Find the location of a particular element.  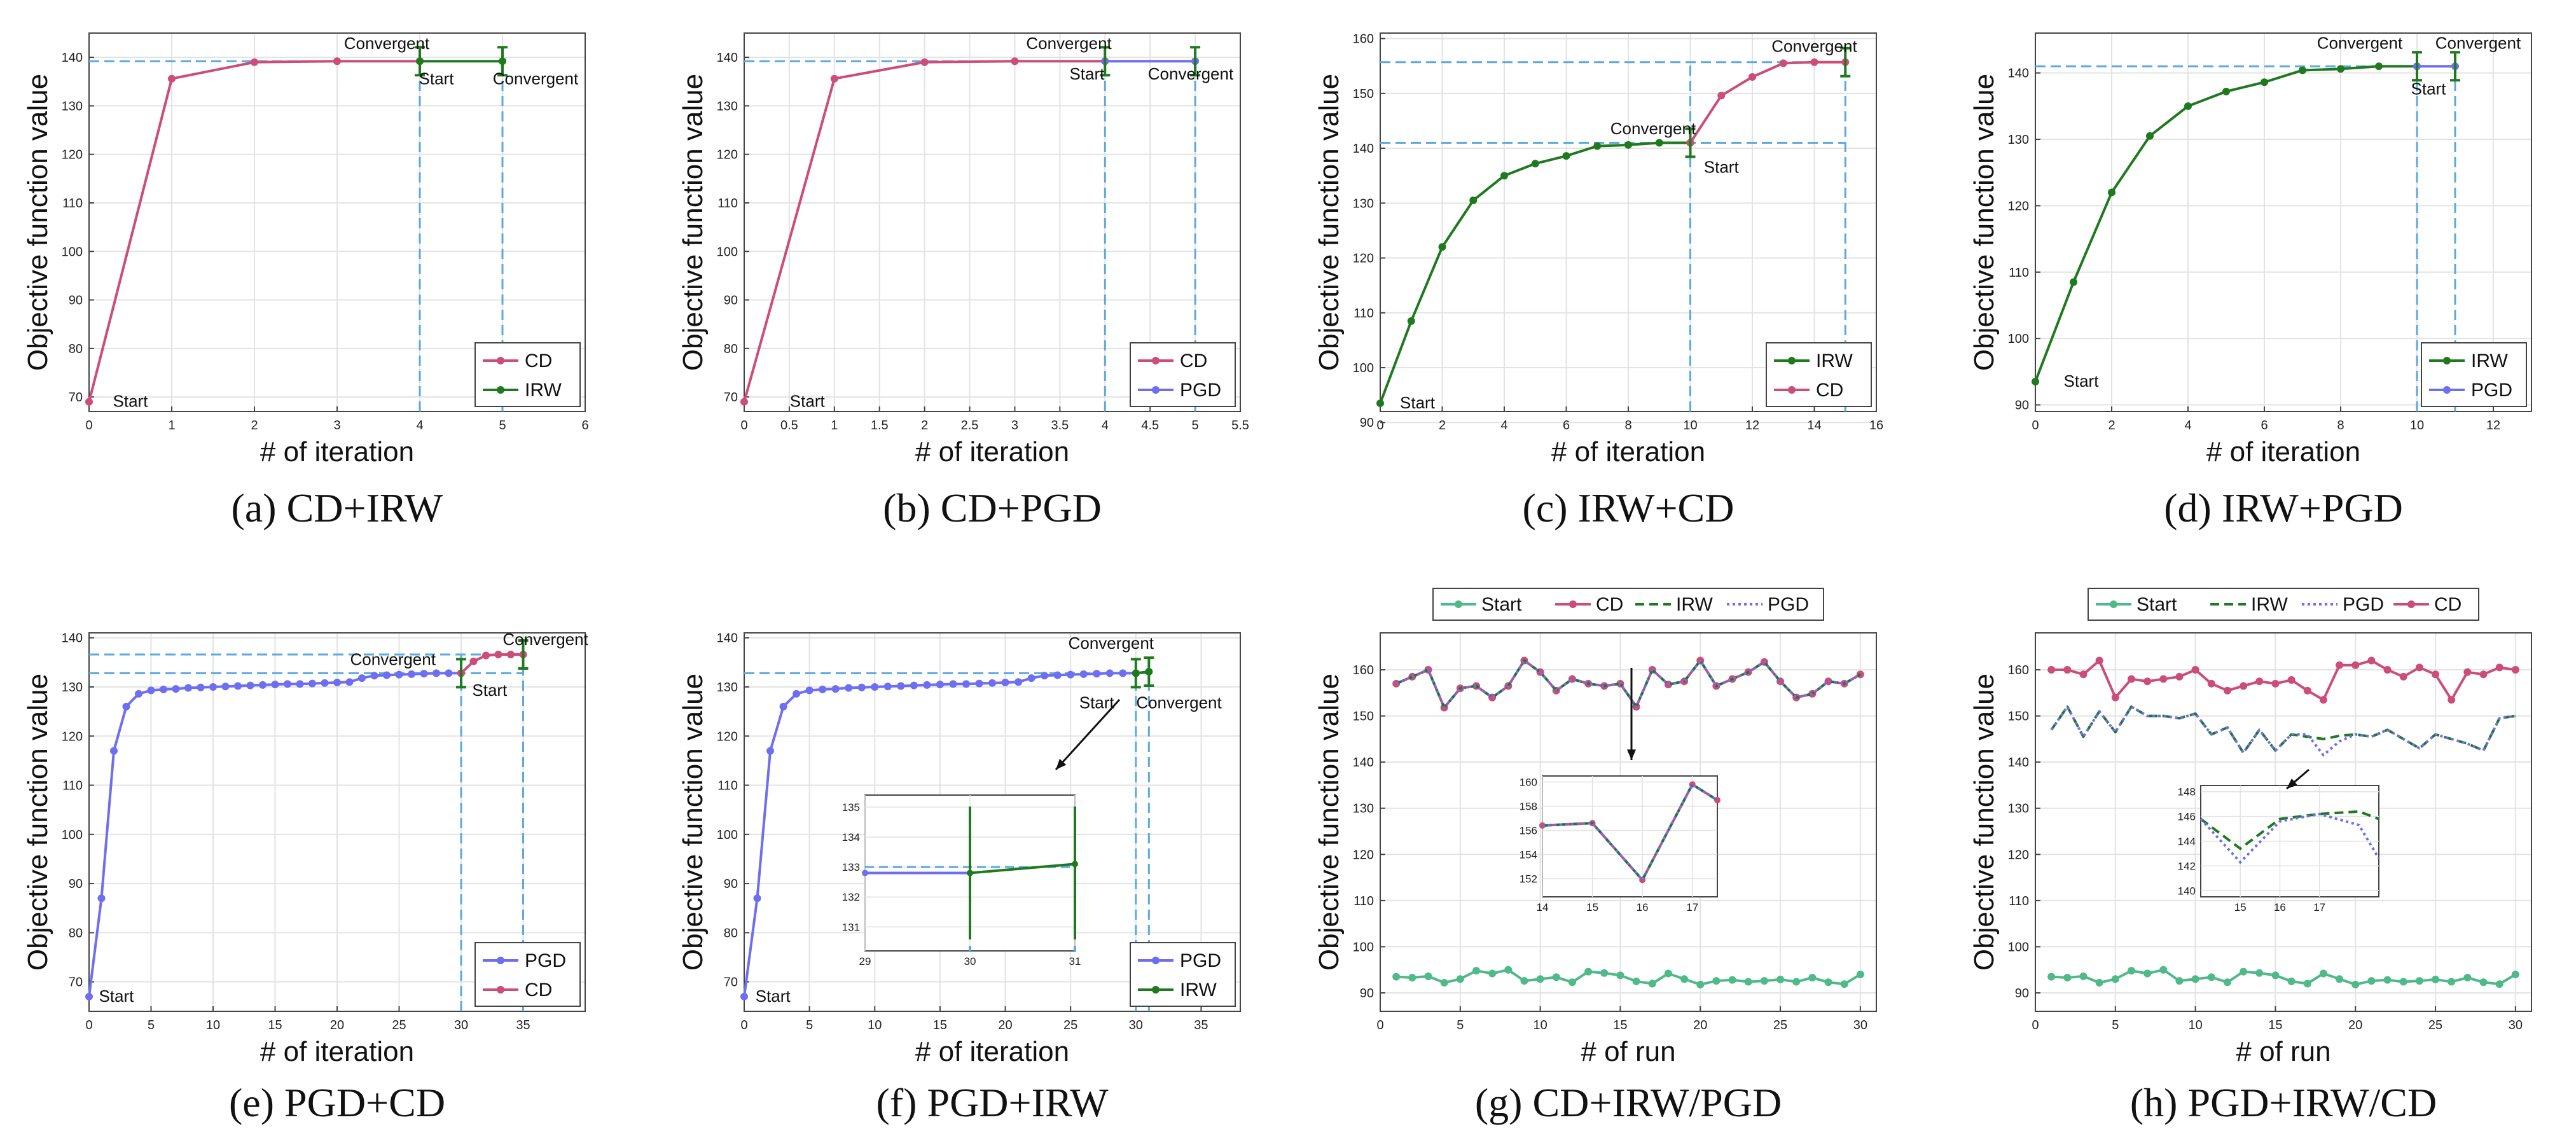

plot-frame is located at coordinates (992, 222).